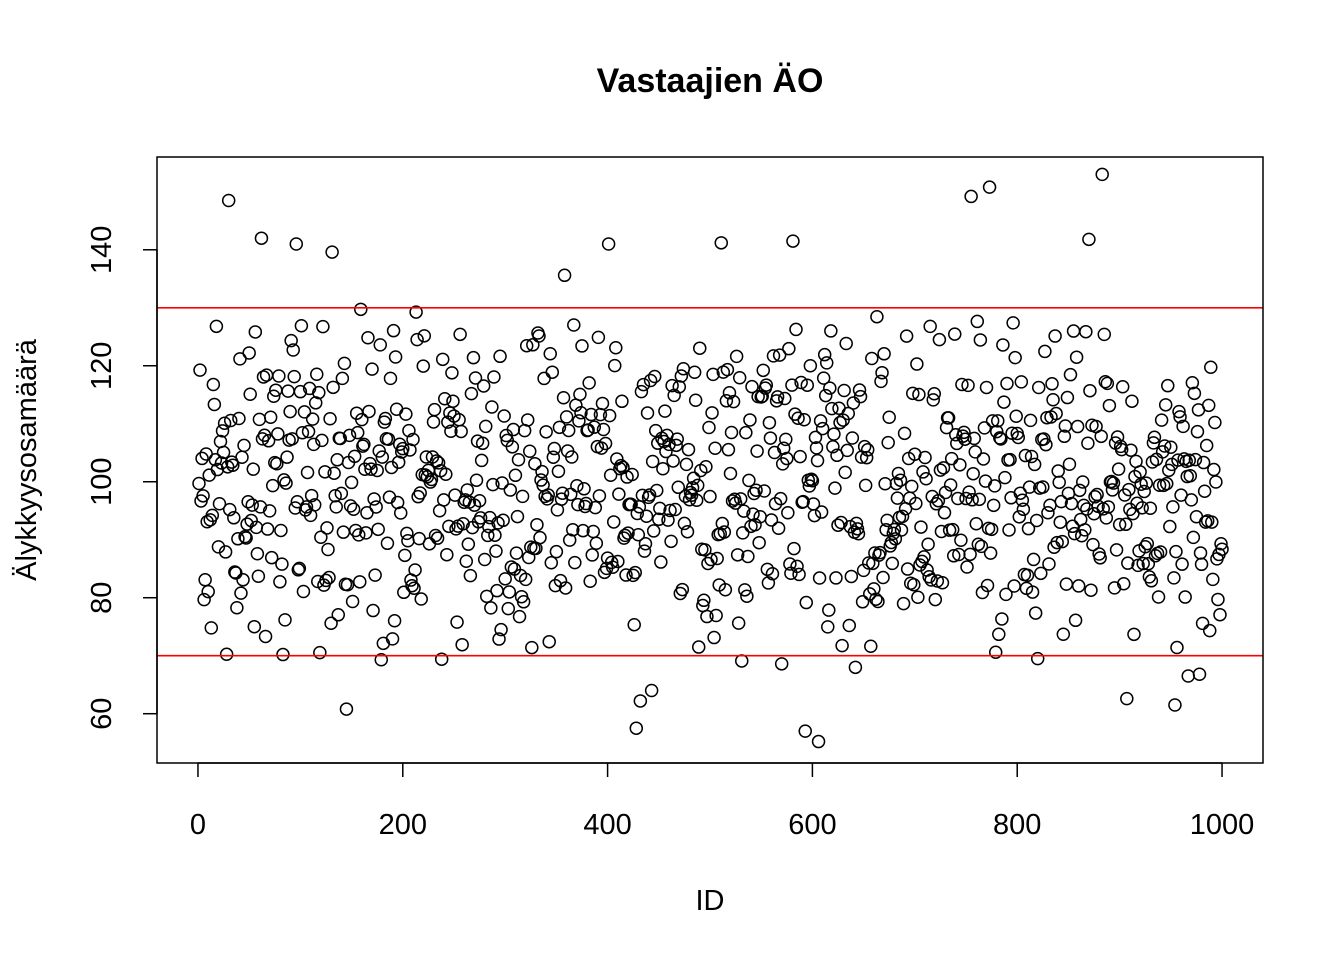  Describe the element at coordinates (607, 825) in the screenshot. I see `x-tick-label: 400` at that location.